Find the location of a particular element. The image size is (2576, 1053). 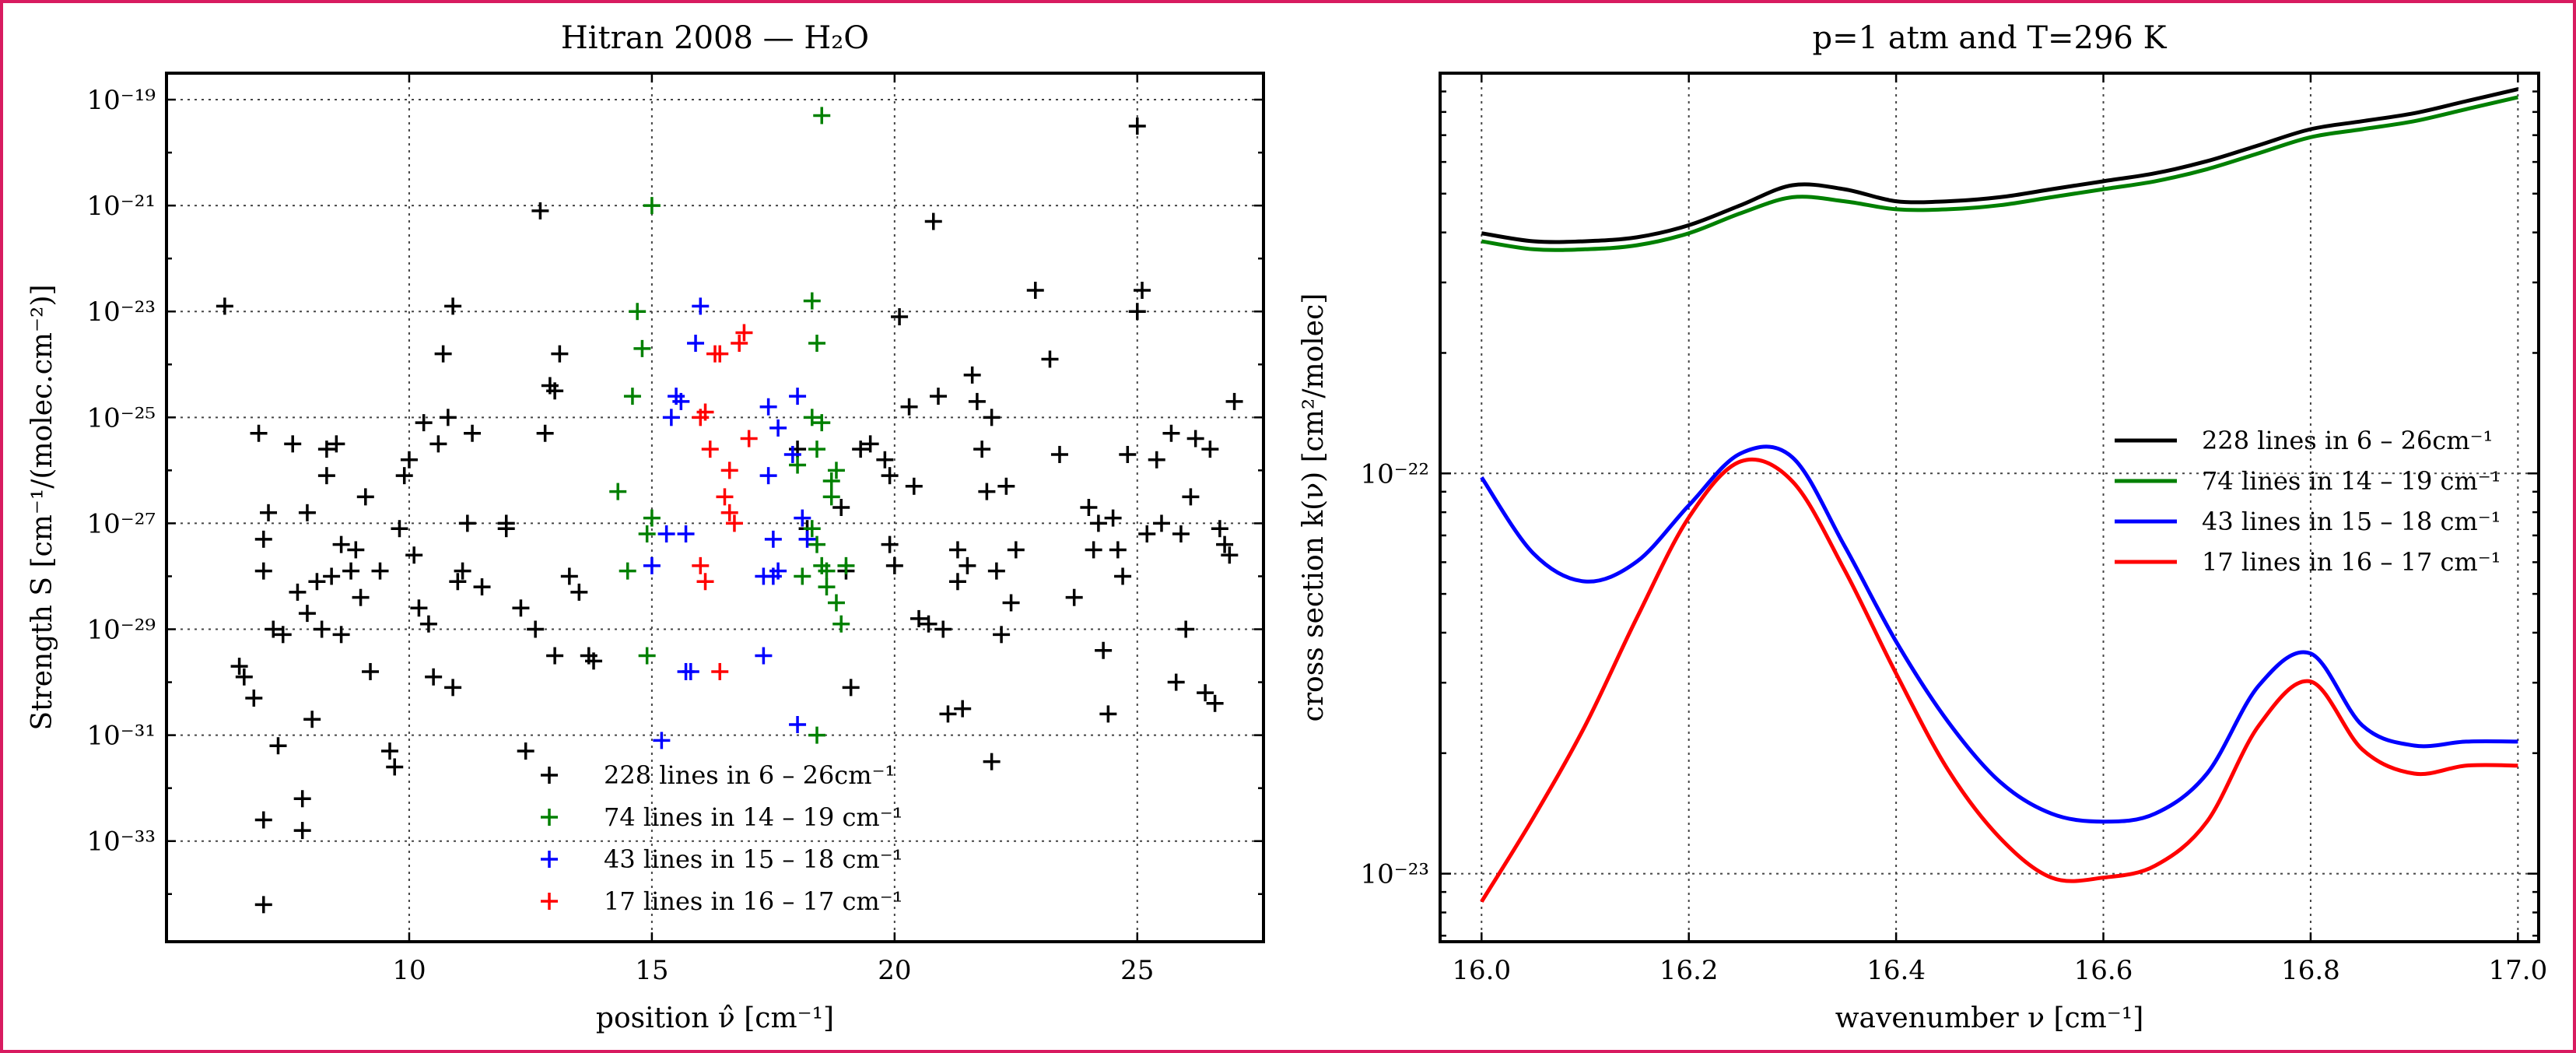

left-xtick-label: 20 is located at coordinates (895, 971).